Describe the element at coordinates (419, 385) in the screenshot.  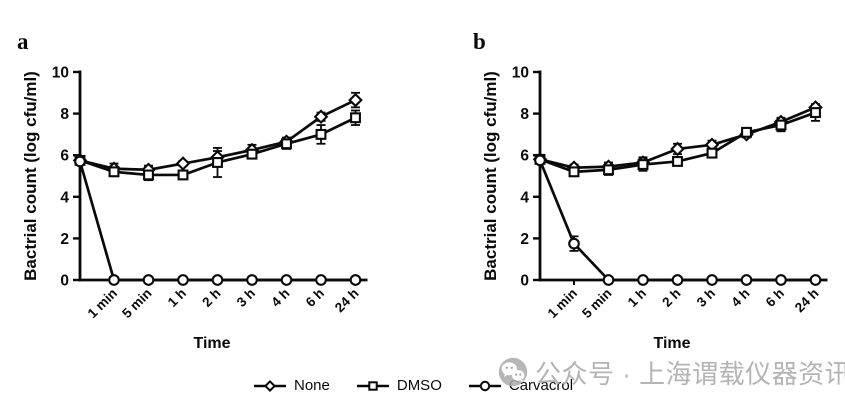
I see `legend-label-dmso: DMSO` at that location.